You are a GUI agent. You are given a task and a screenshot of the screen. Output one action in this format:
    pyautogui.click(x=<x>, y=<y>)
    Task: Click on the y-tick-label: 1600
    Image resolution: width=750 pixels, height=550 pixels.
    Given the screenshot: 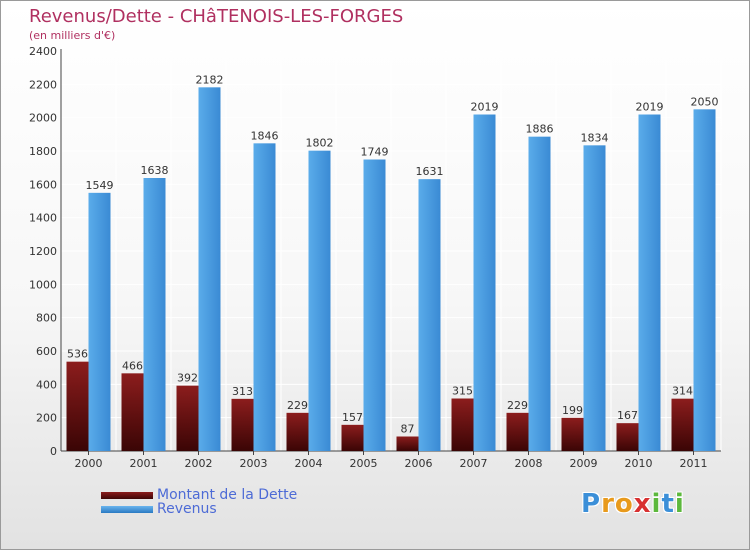 What is the action you would take?
    pyautogui.click(x=43, y=184)
    